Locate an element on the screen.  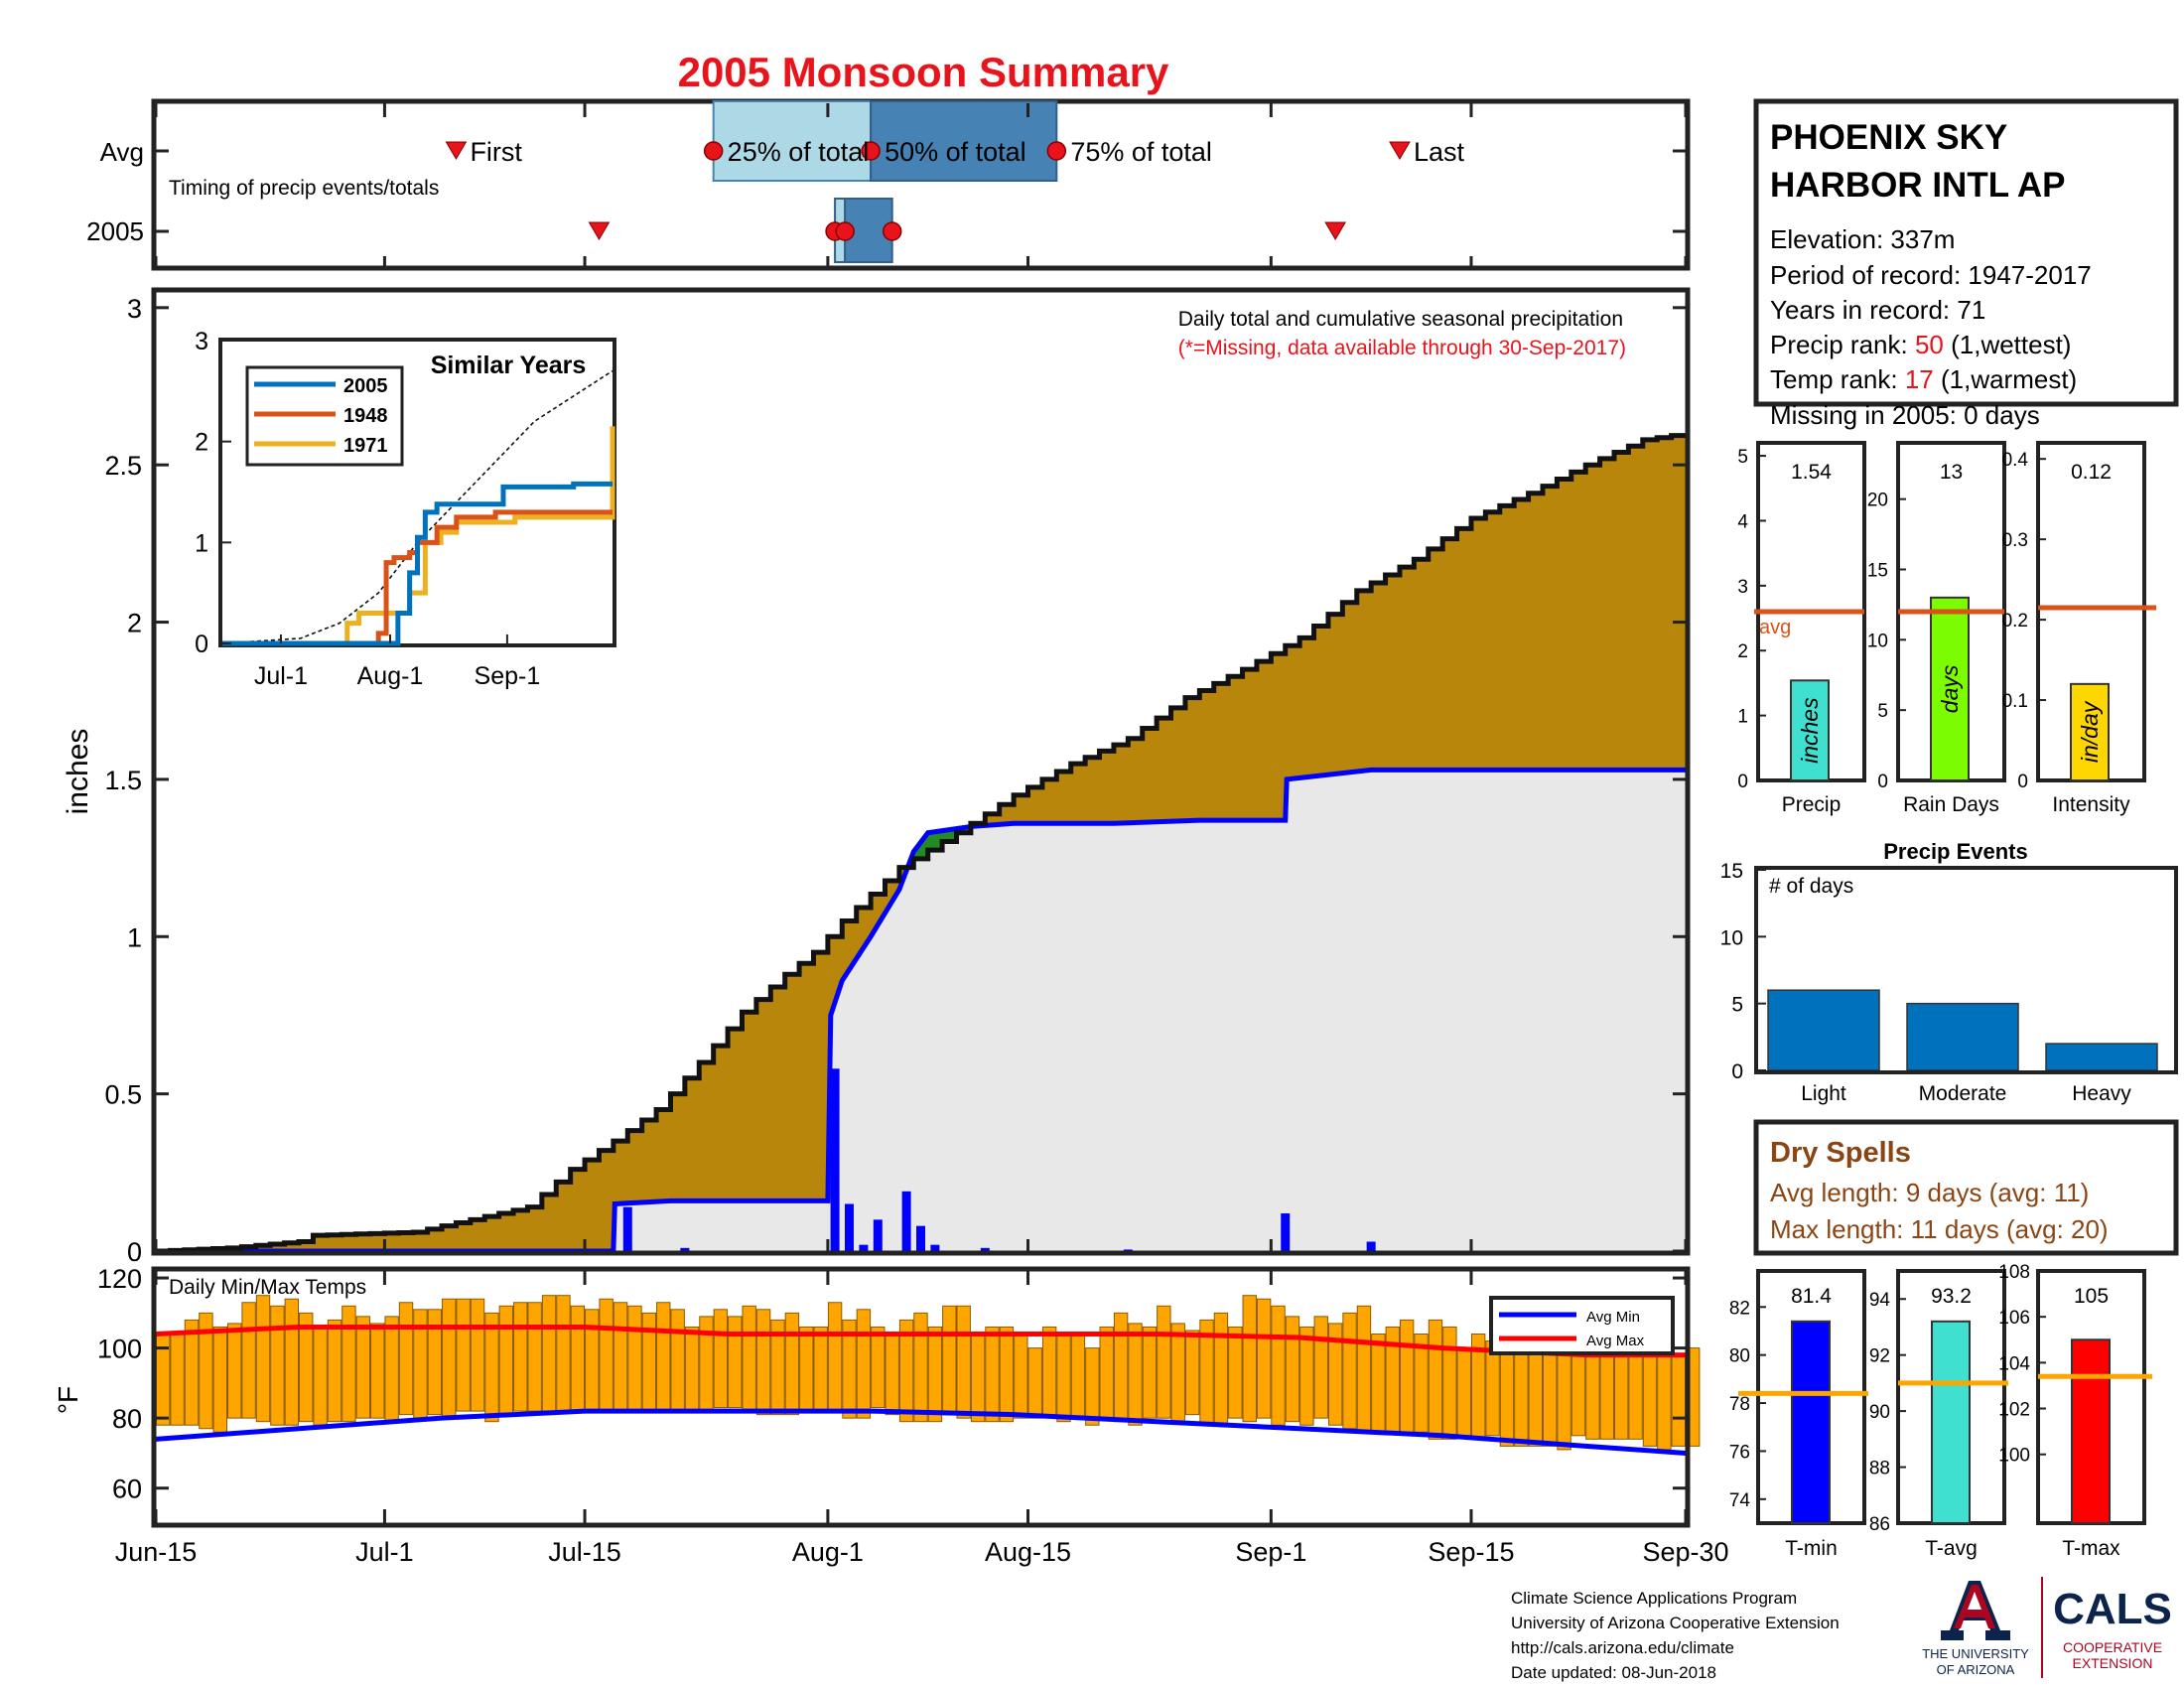
temp-ytick-label: 120 is located at coordinates (119, 1279).